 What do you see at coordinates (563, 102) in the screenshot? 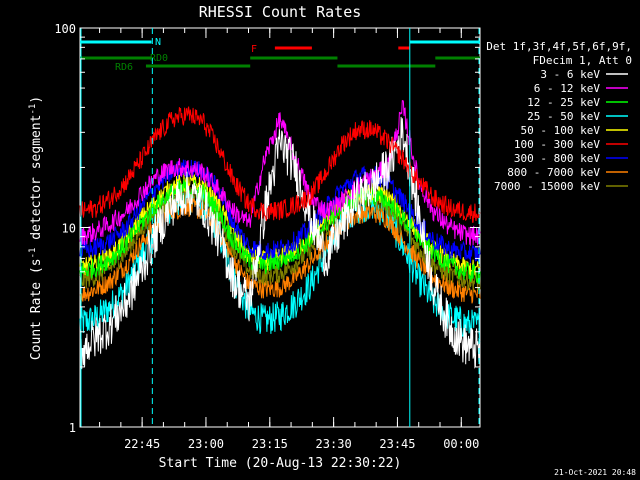
I see `legend-label: 12 - 25 keV` at bounding box center [563, 102].